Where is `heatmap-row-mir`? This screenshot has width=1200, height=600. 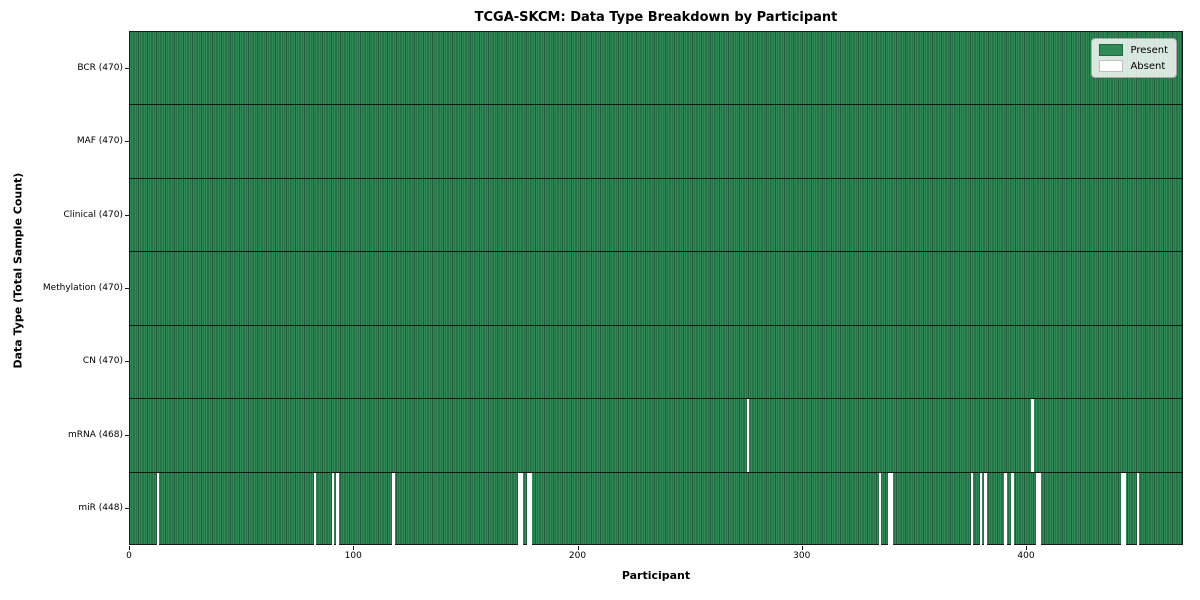
heatmap-row-mir is located at coordinates (656, 509).